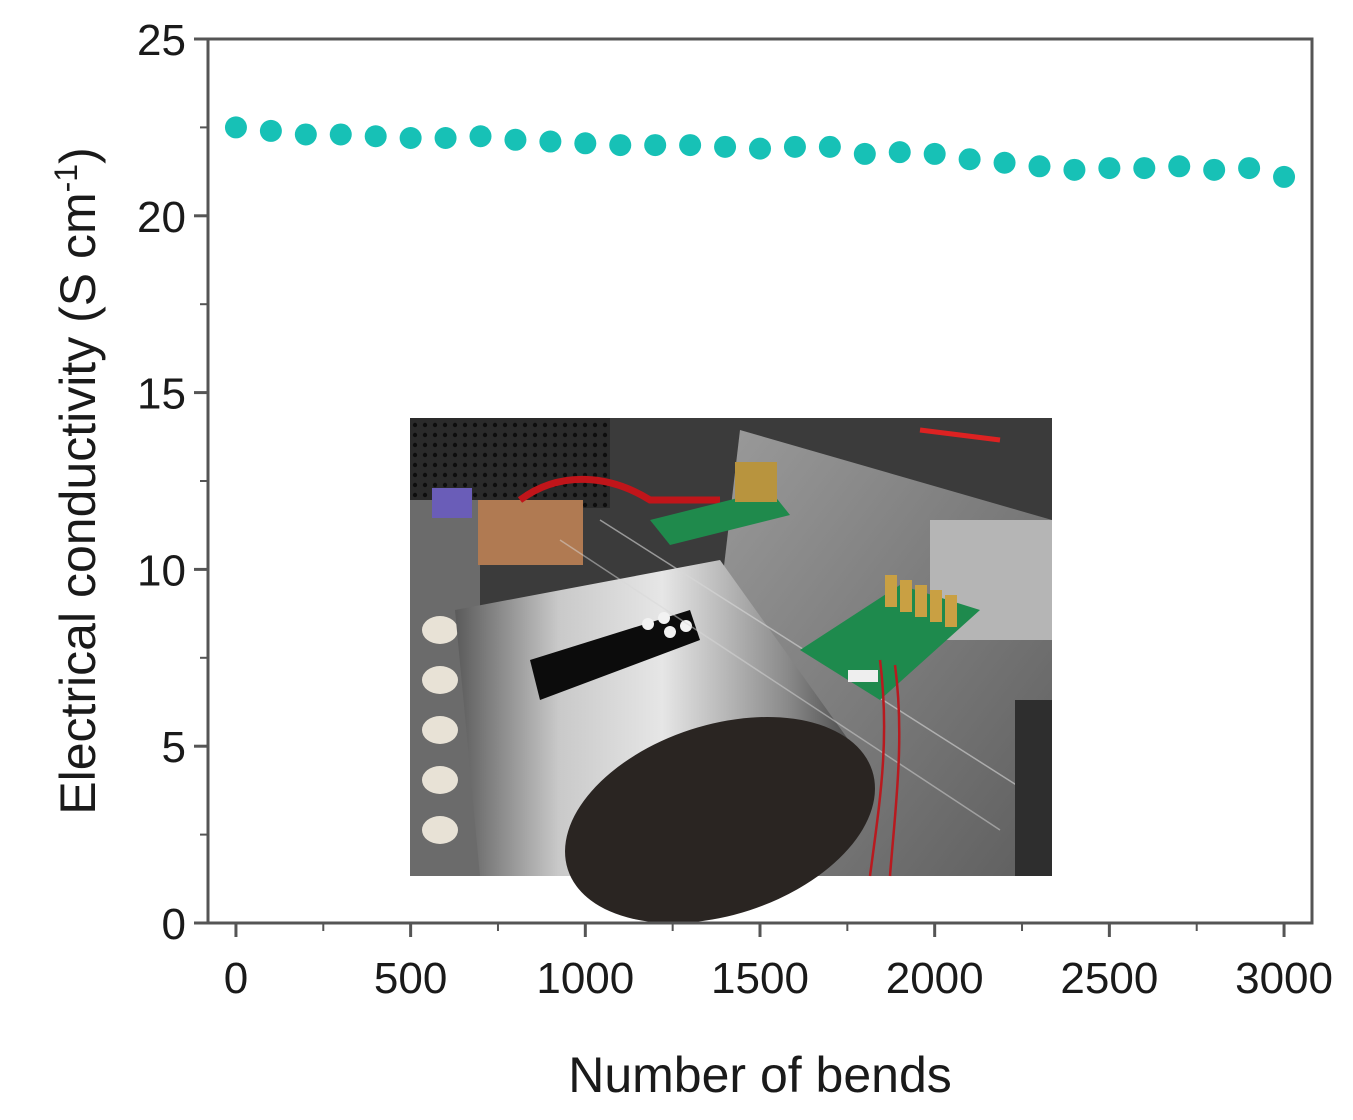 This screenshot has width=1353, height=1120. What do you see at coordinates (161, 217) in the screenshot?
I see `y-tick-label: 20` at bounding box center [161, 217].